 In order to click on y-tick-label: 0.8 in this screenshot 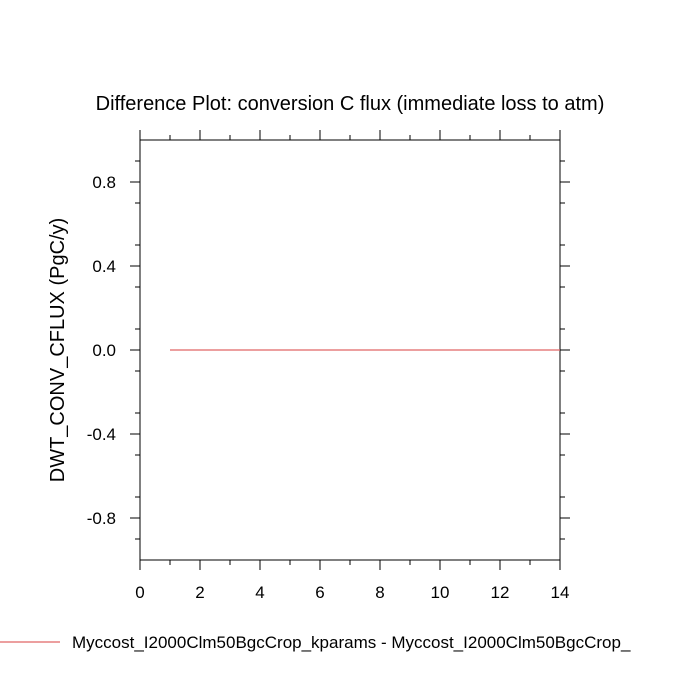, I will do `click(104, 182)`.